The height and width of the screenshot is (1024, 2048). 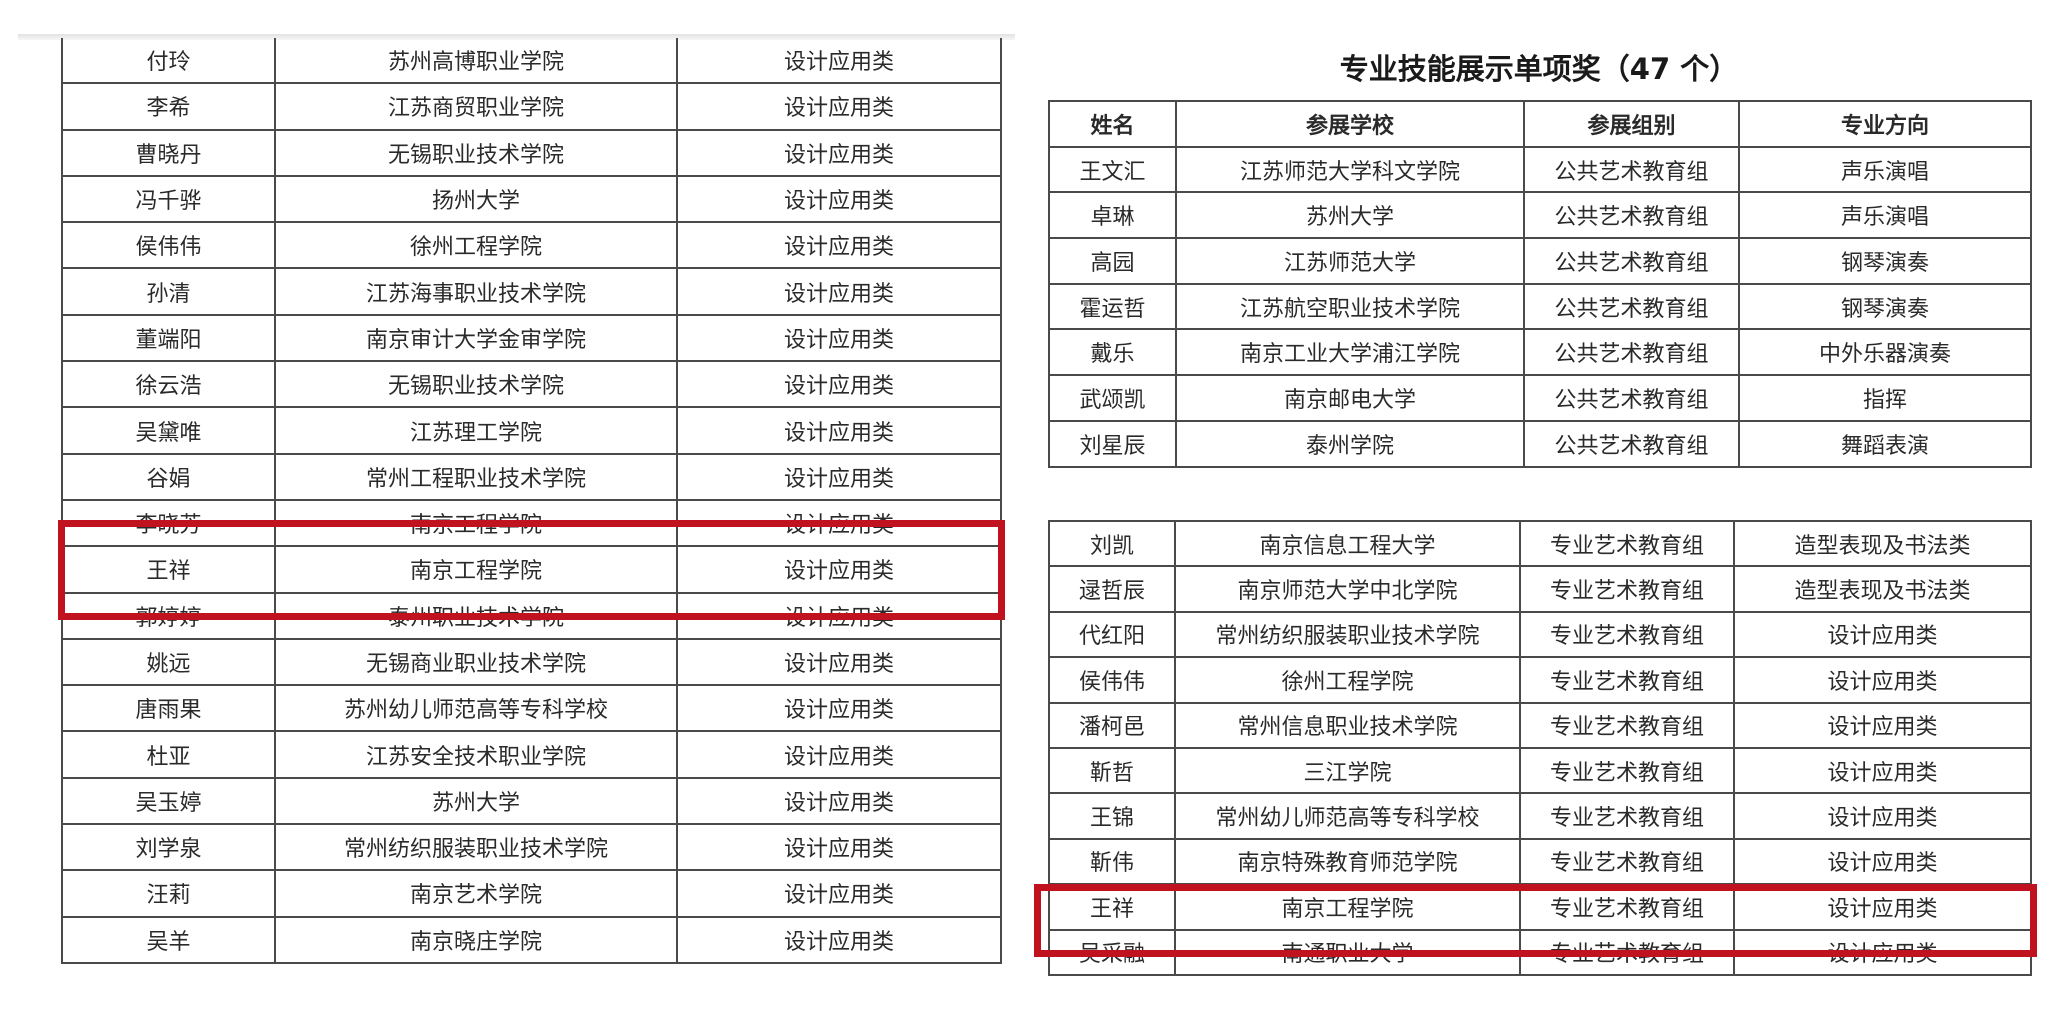 I want to click on cell-school: 三江学院, so click(x=1347, y=770).